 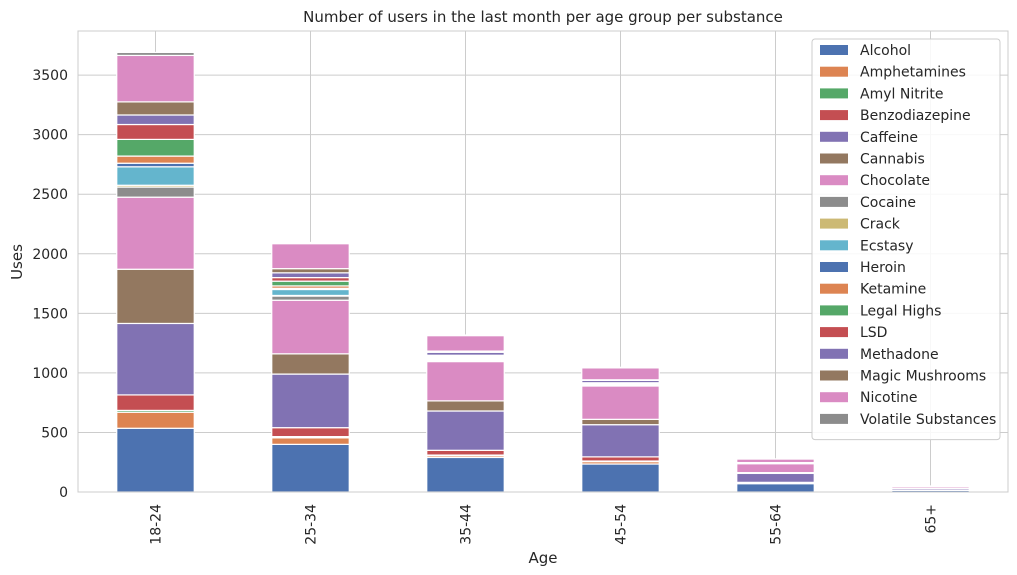 I want to click on legend-entry: LSD, so click(x=873, y=333).